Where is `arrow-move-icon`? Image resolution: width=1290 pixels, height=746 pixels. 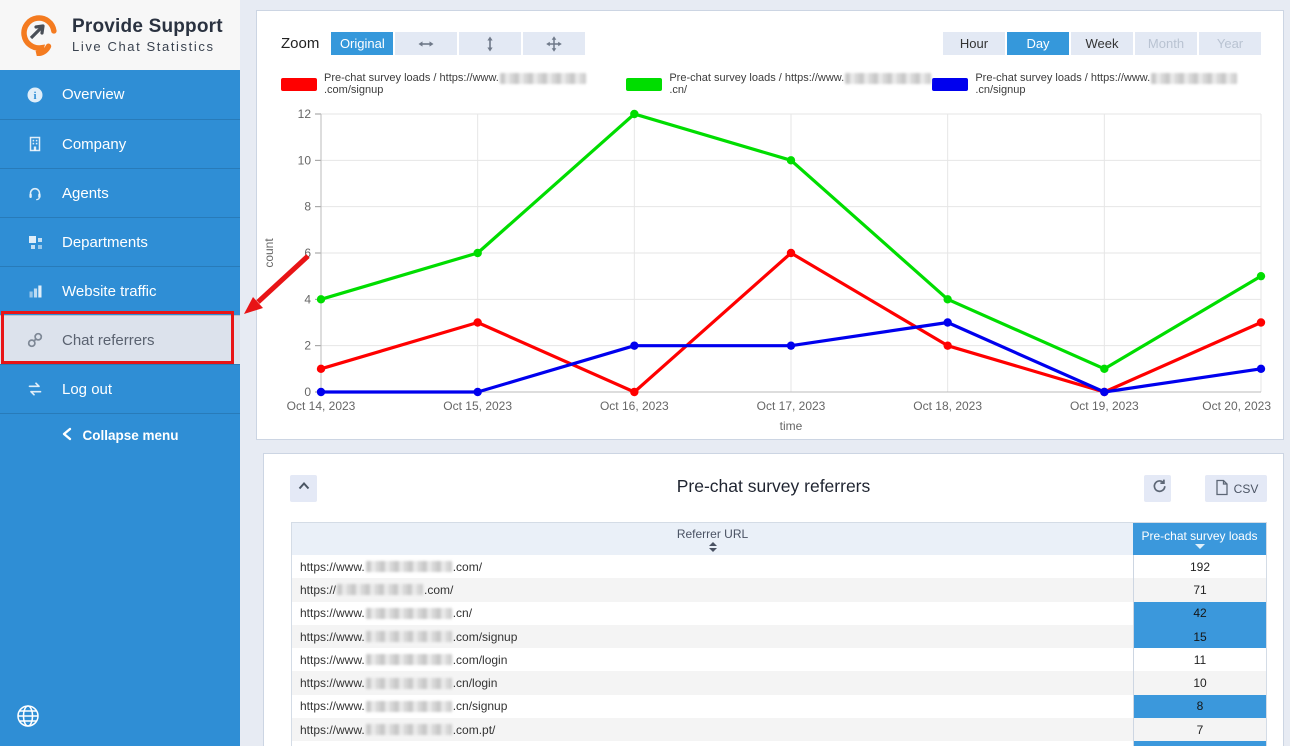 arrow-move-icon is located at coordinates (554, 44).